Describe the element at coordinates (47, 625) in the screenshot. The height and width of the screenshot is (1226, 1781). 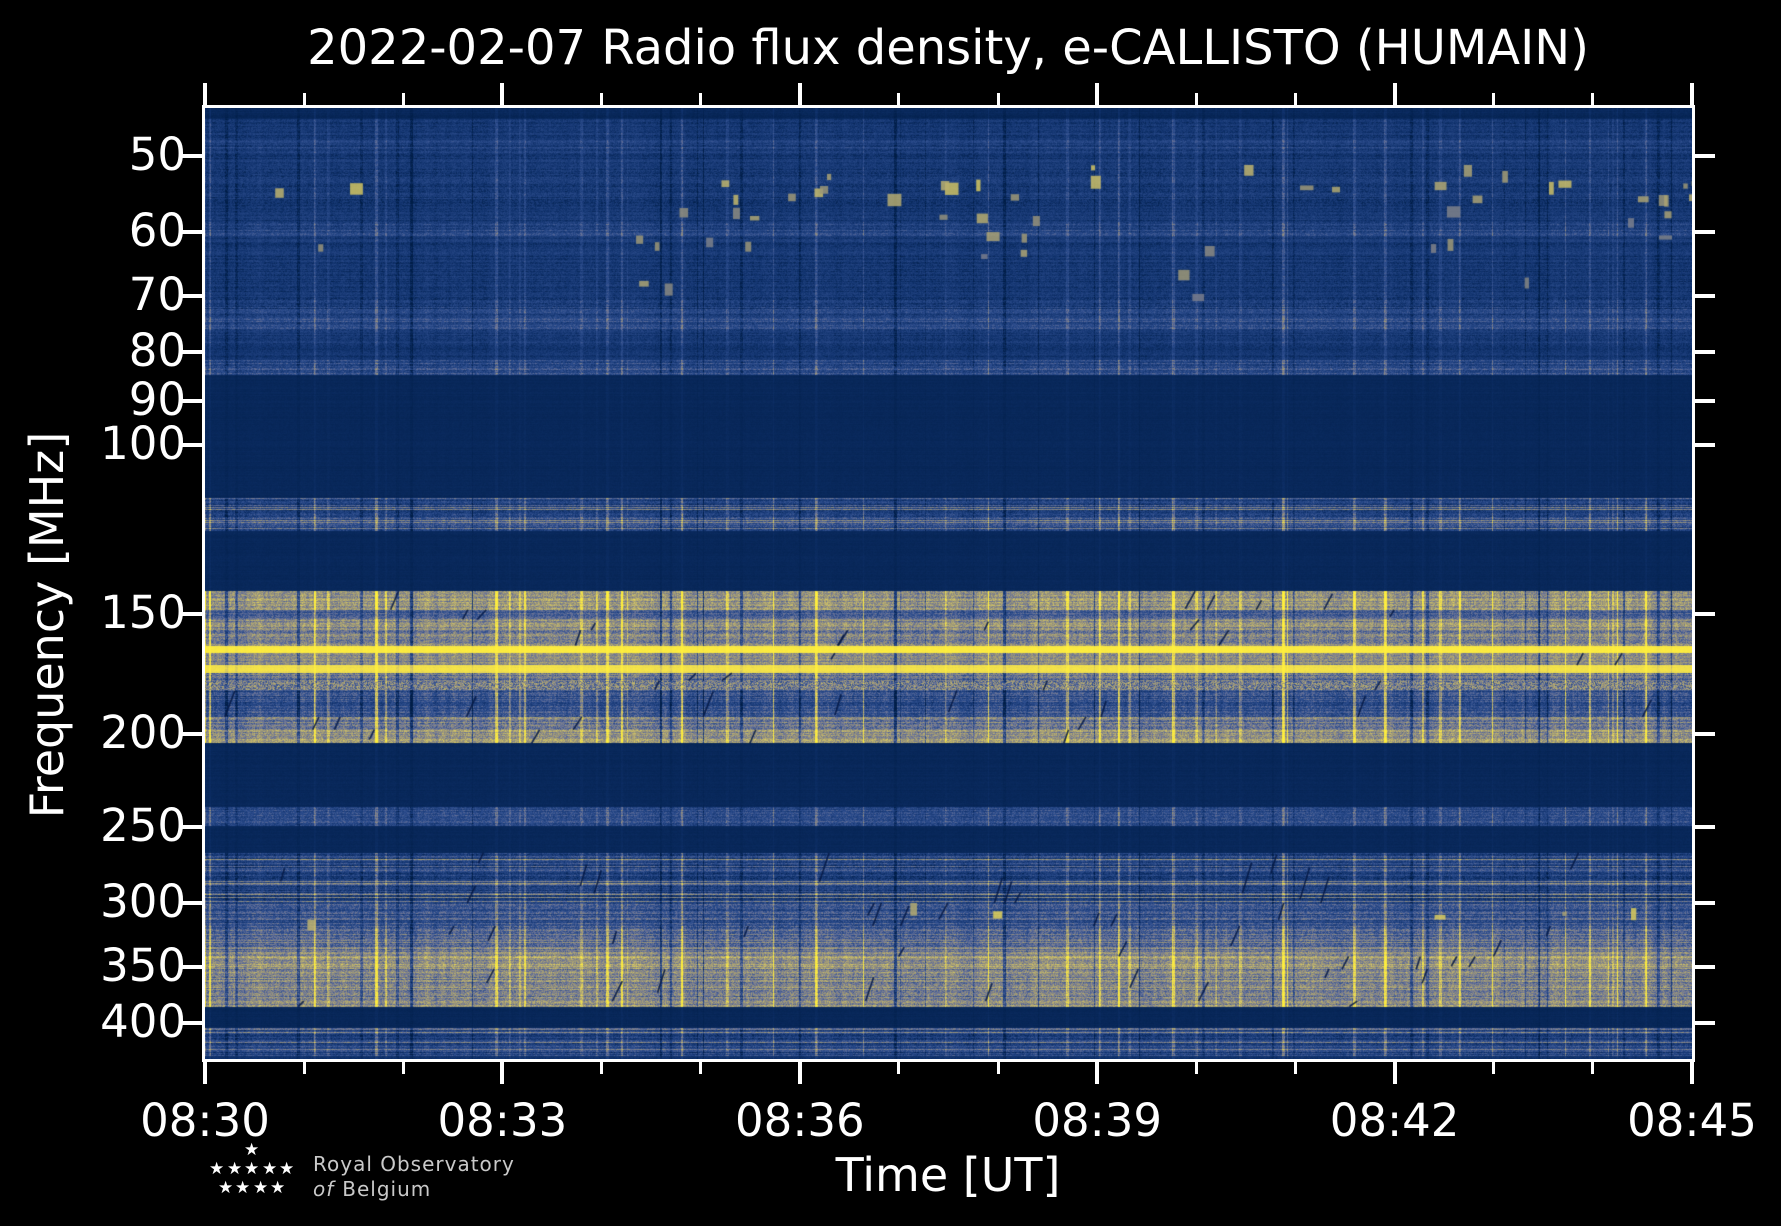
I see `y-axis-title: Frequency [MHz]` at that location.